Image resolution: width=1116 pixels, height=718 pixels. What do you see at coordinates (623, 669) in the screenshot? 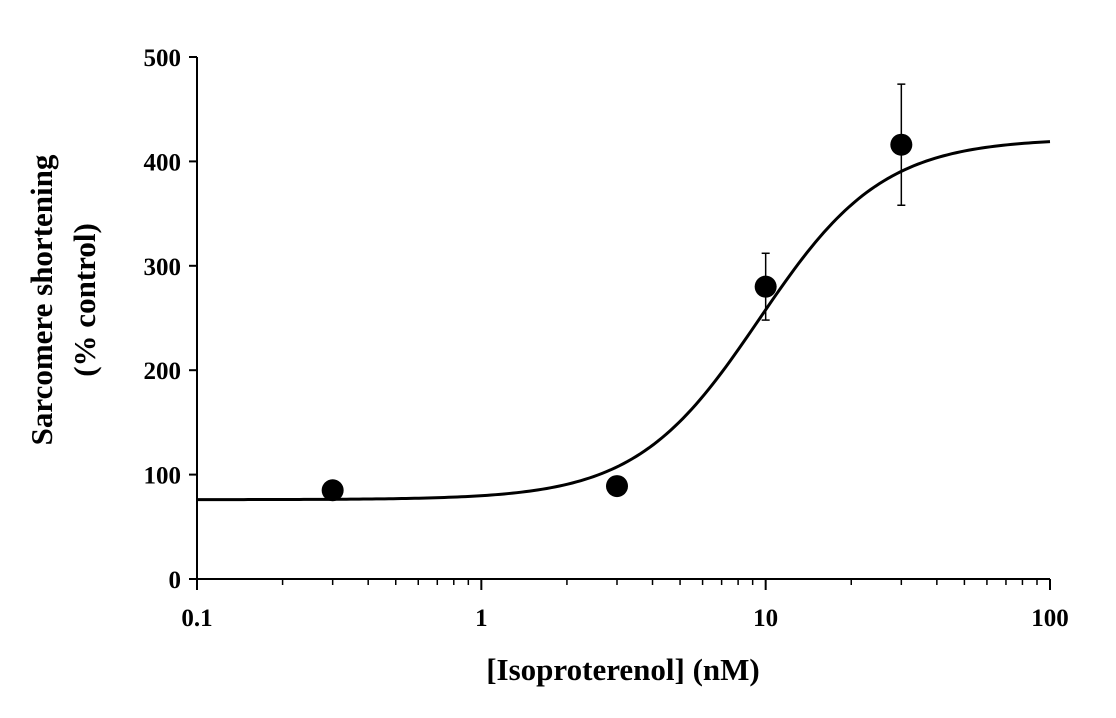
I see `x-axis-title: [Isoproterenol] (nM)` at bounding box center [623, 669].